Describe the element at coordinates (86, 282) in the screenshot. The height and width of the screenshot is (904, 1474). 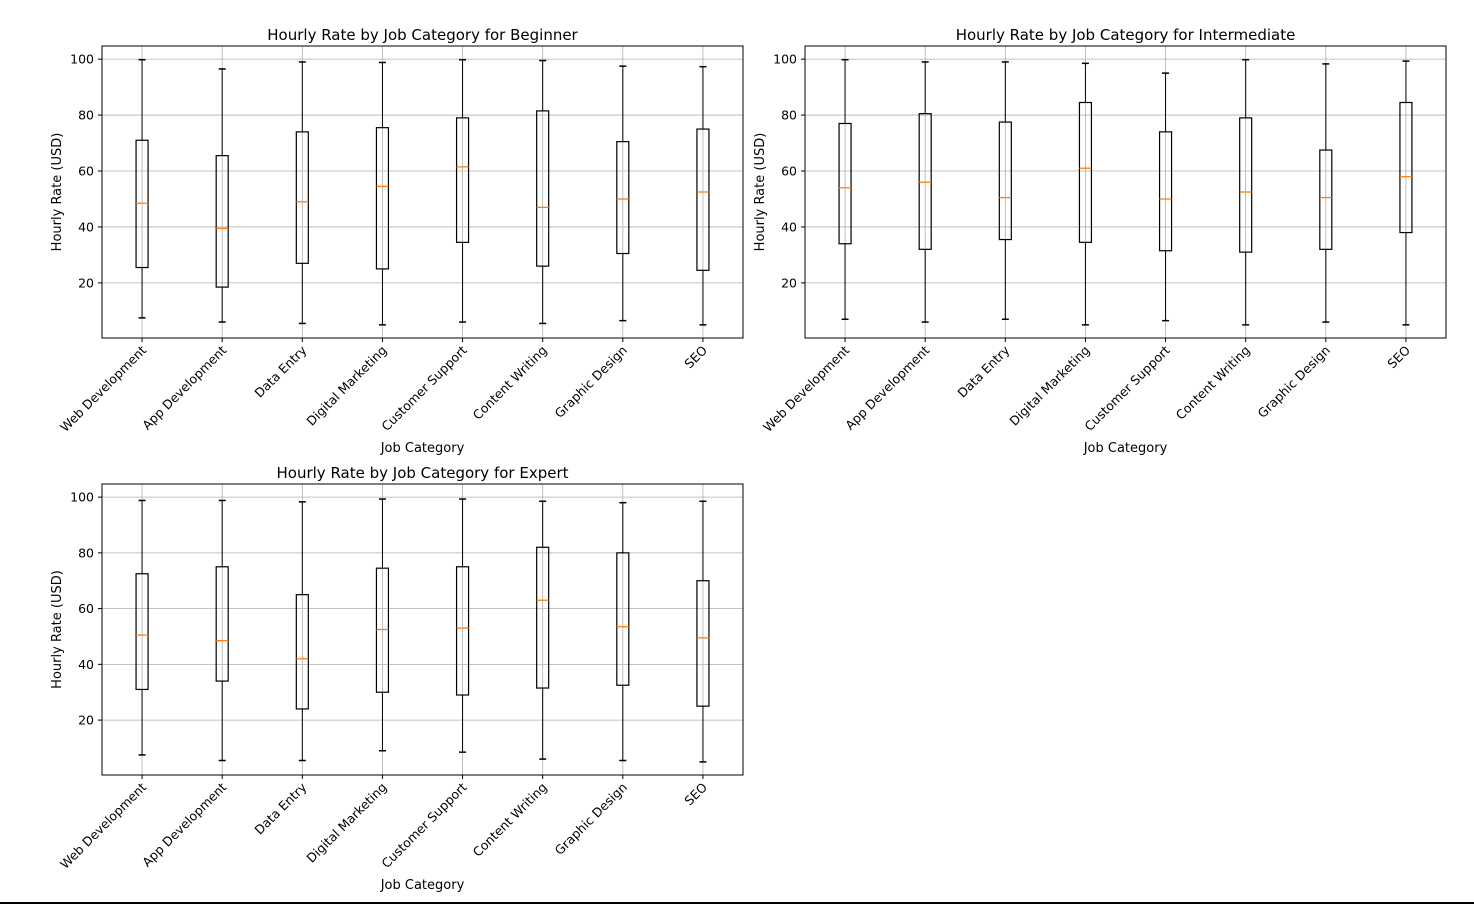
I see `y-tick-label: 20` at that location.